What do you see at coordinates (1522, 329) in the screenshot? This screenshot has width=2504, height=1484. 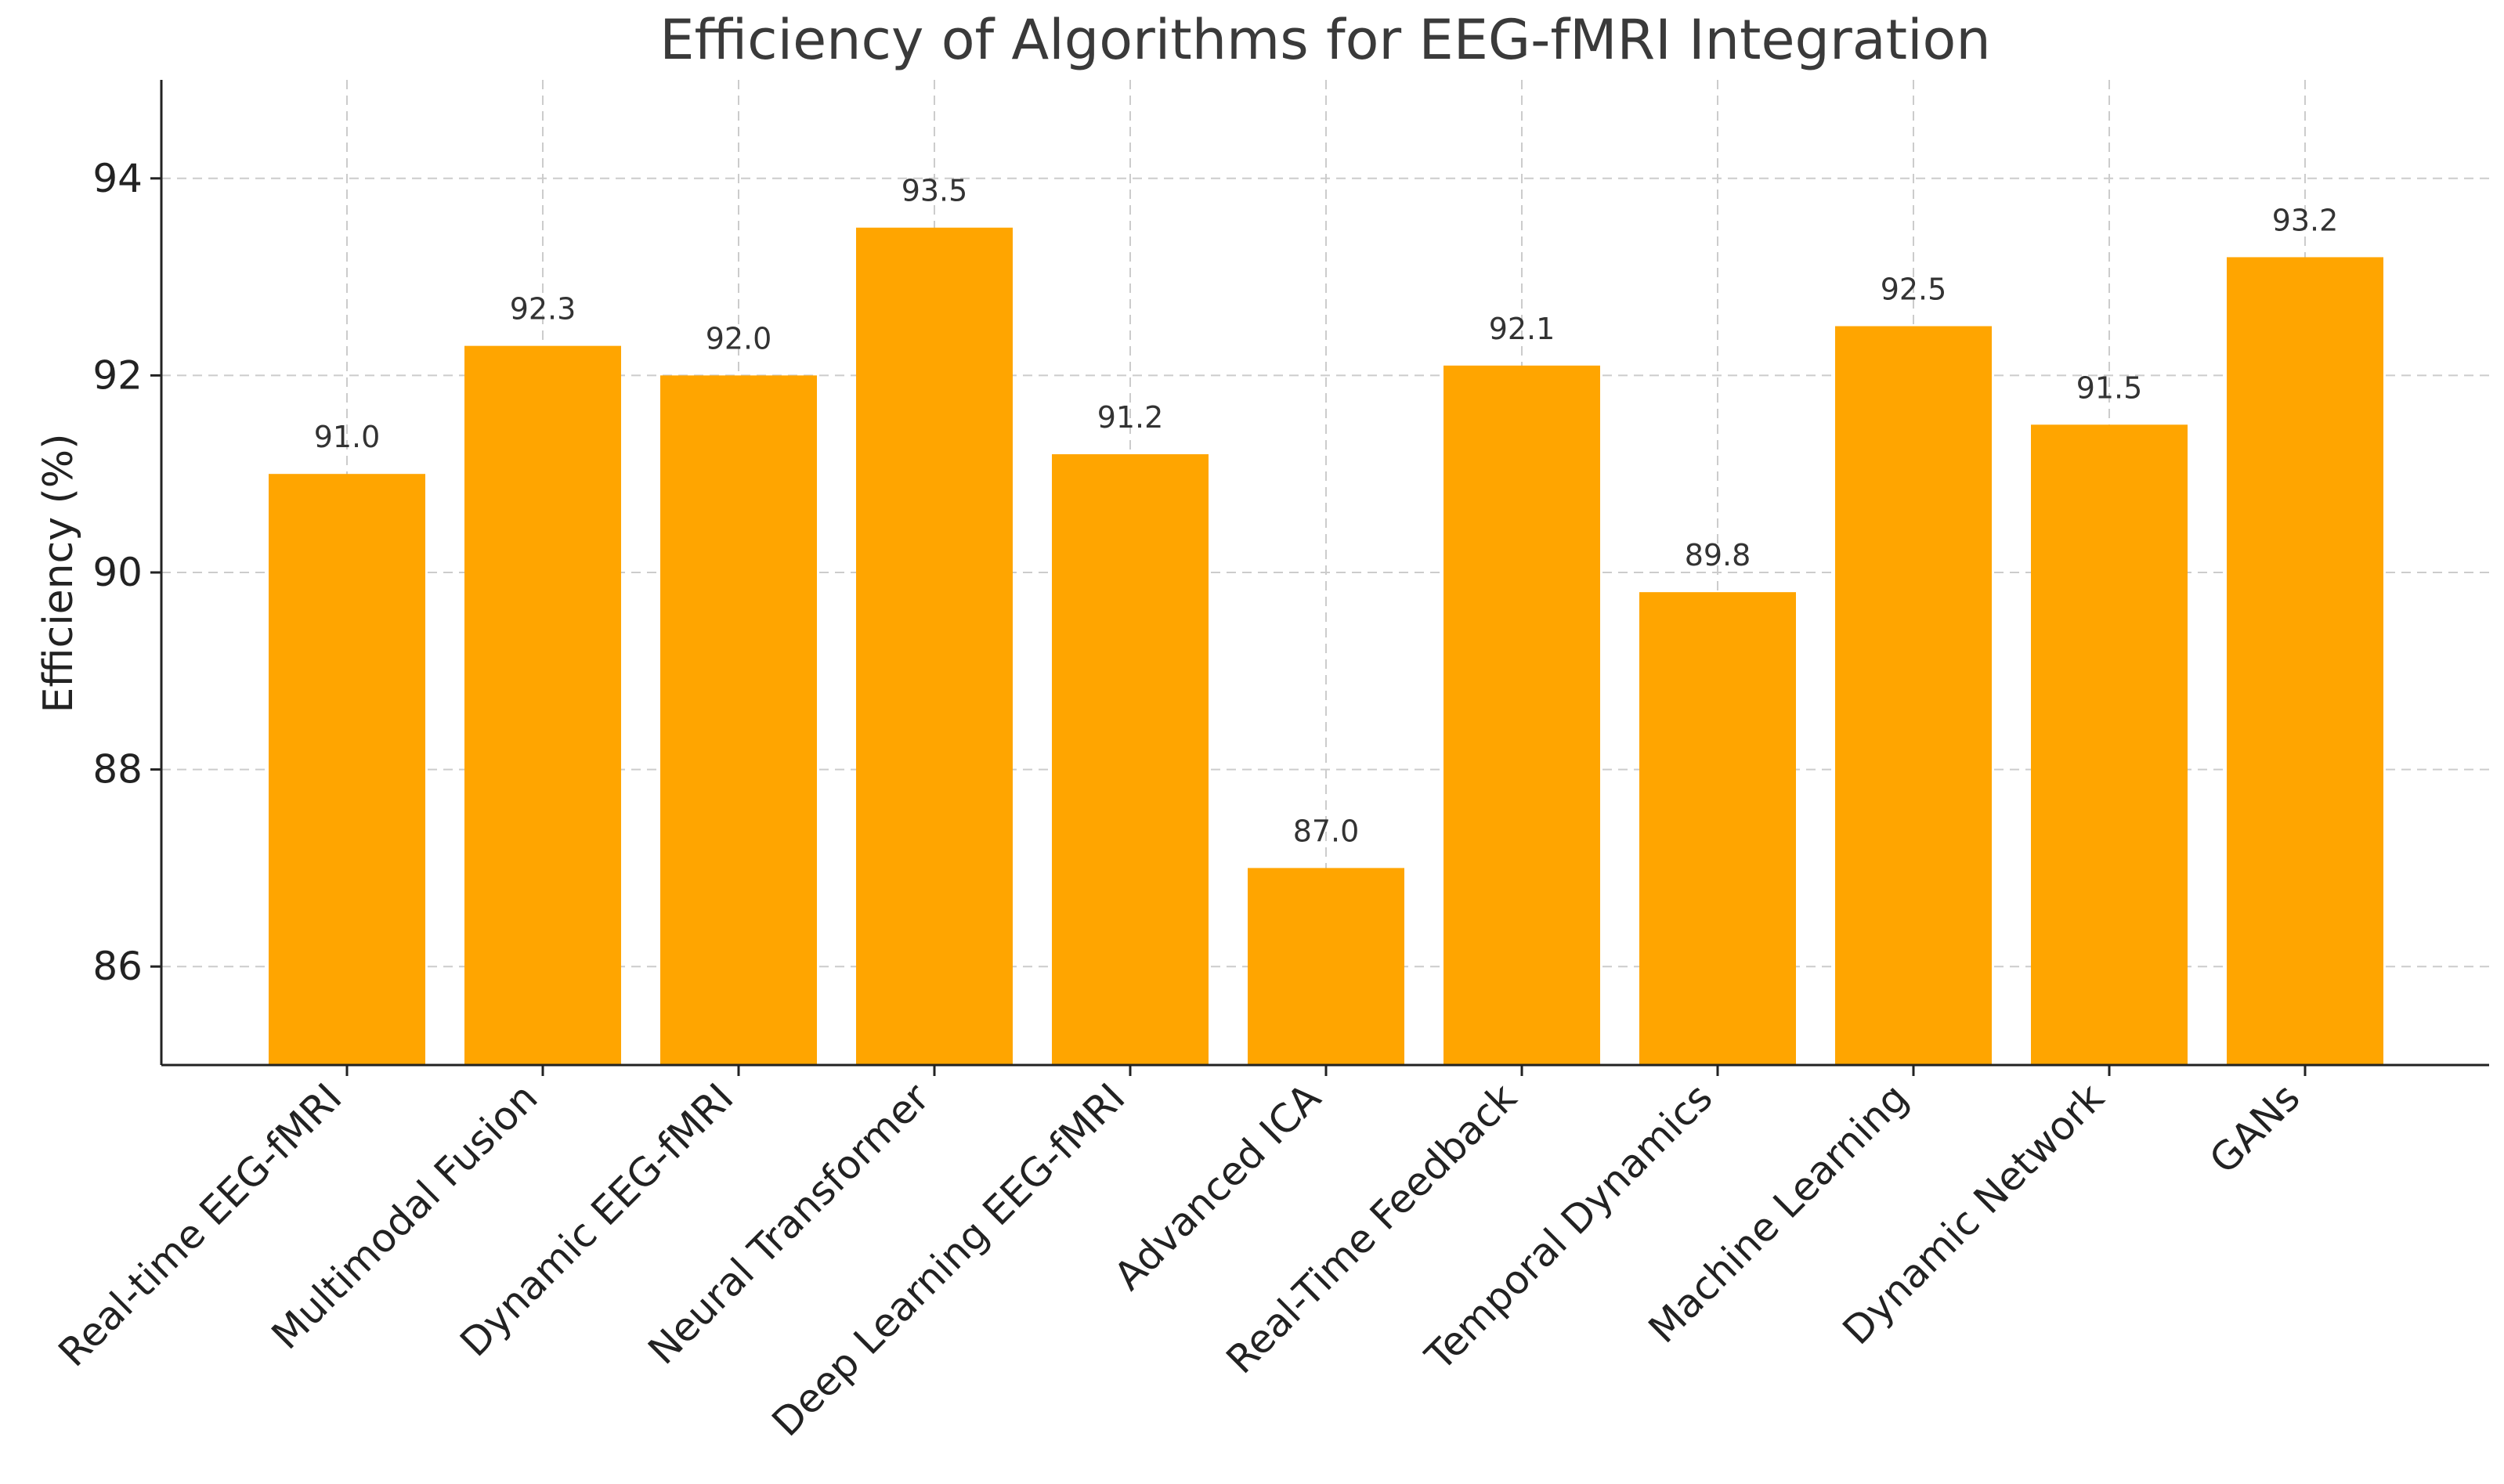 I see `data-label: 92.1` at bounding box center [1522, 329].